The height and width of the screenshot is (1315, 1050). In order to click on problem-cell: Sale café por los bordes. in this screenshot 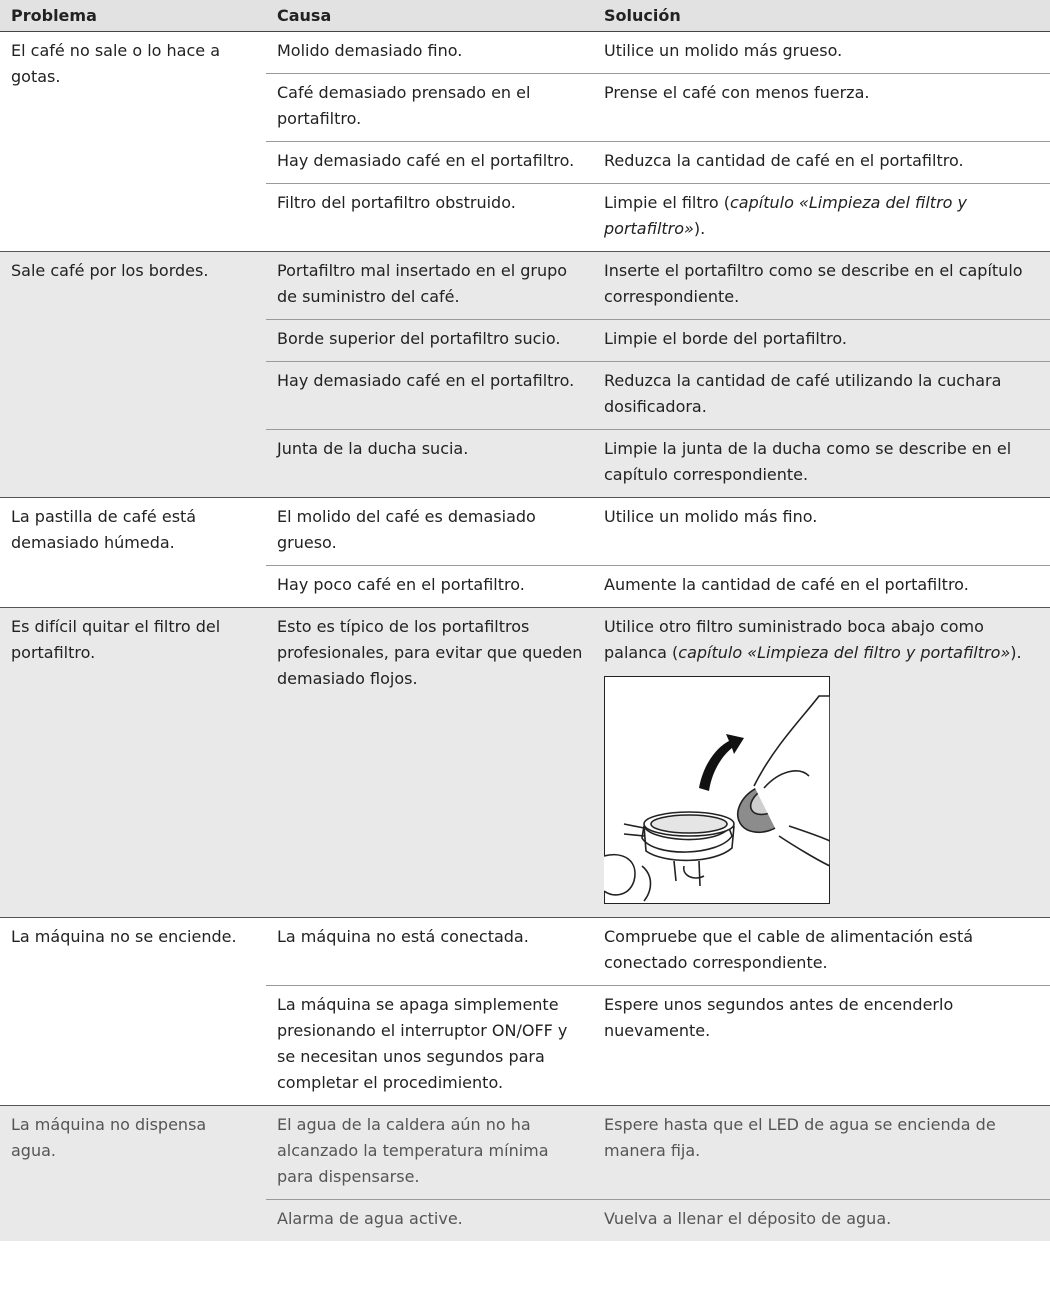, I will do `click(133, 374)`.